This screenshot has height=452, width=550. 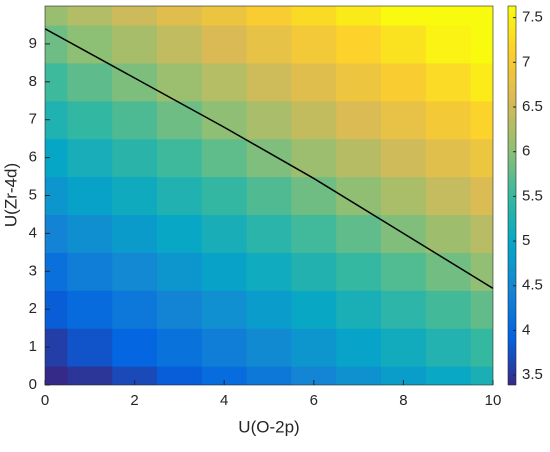 I want to click on colorbar-tick-label: 6, so click(x=526, y=151).